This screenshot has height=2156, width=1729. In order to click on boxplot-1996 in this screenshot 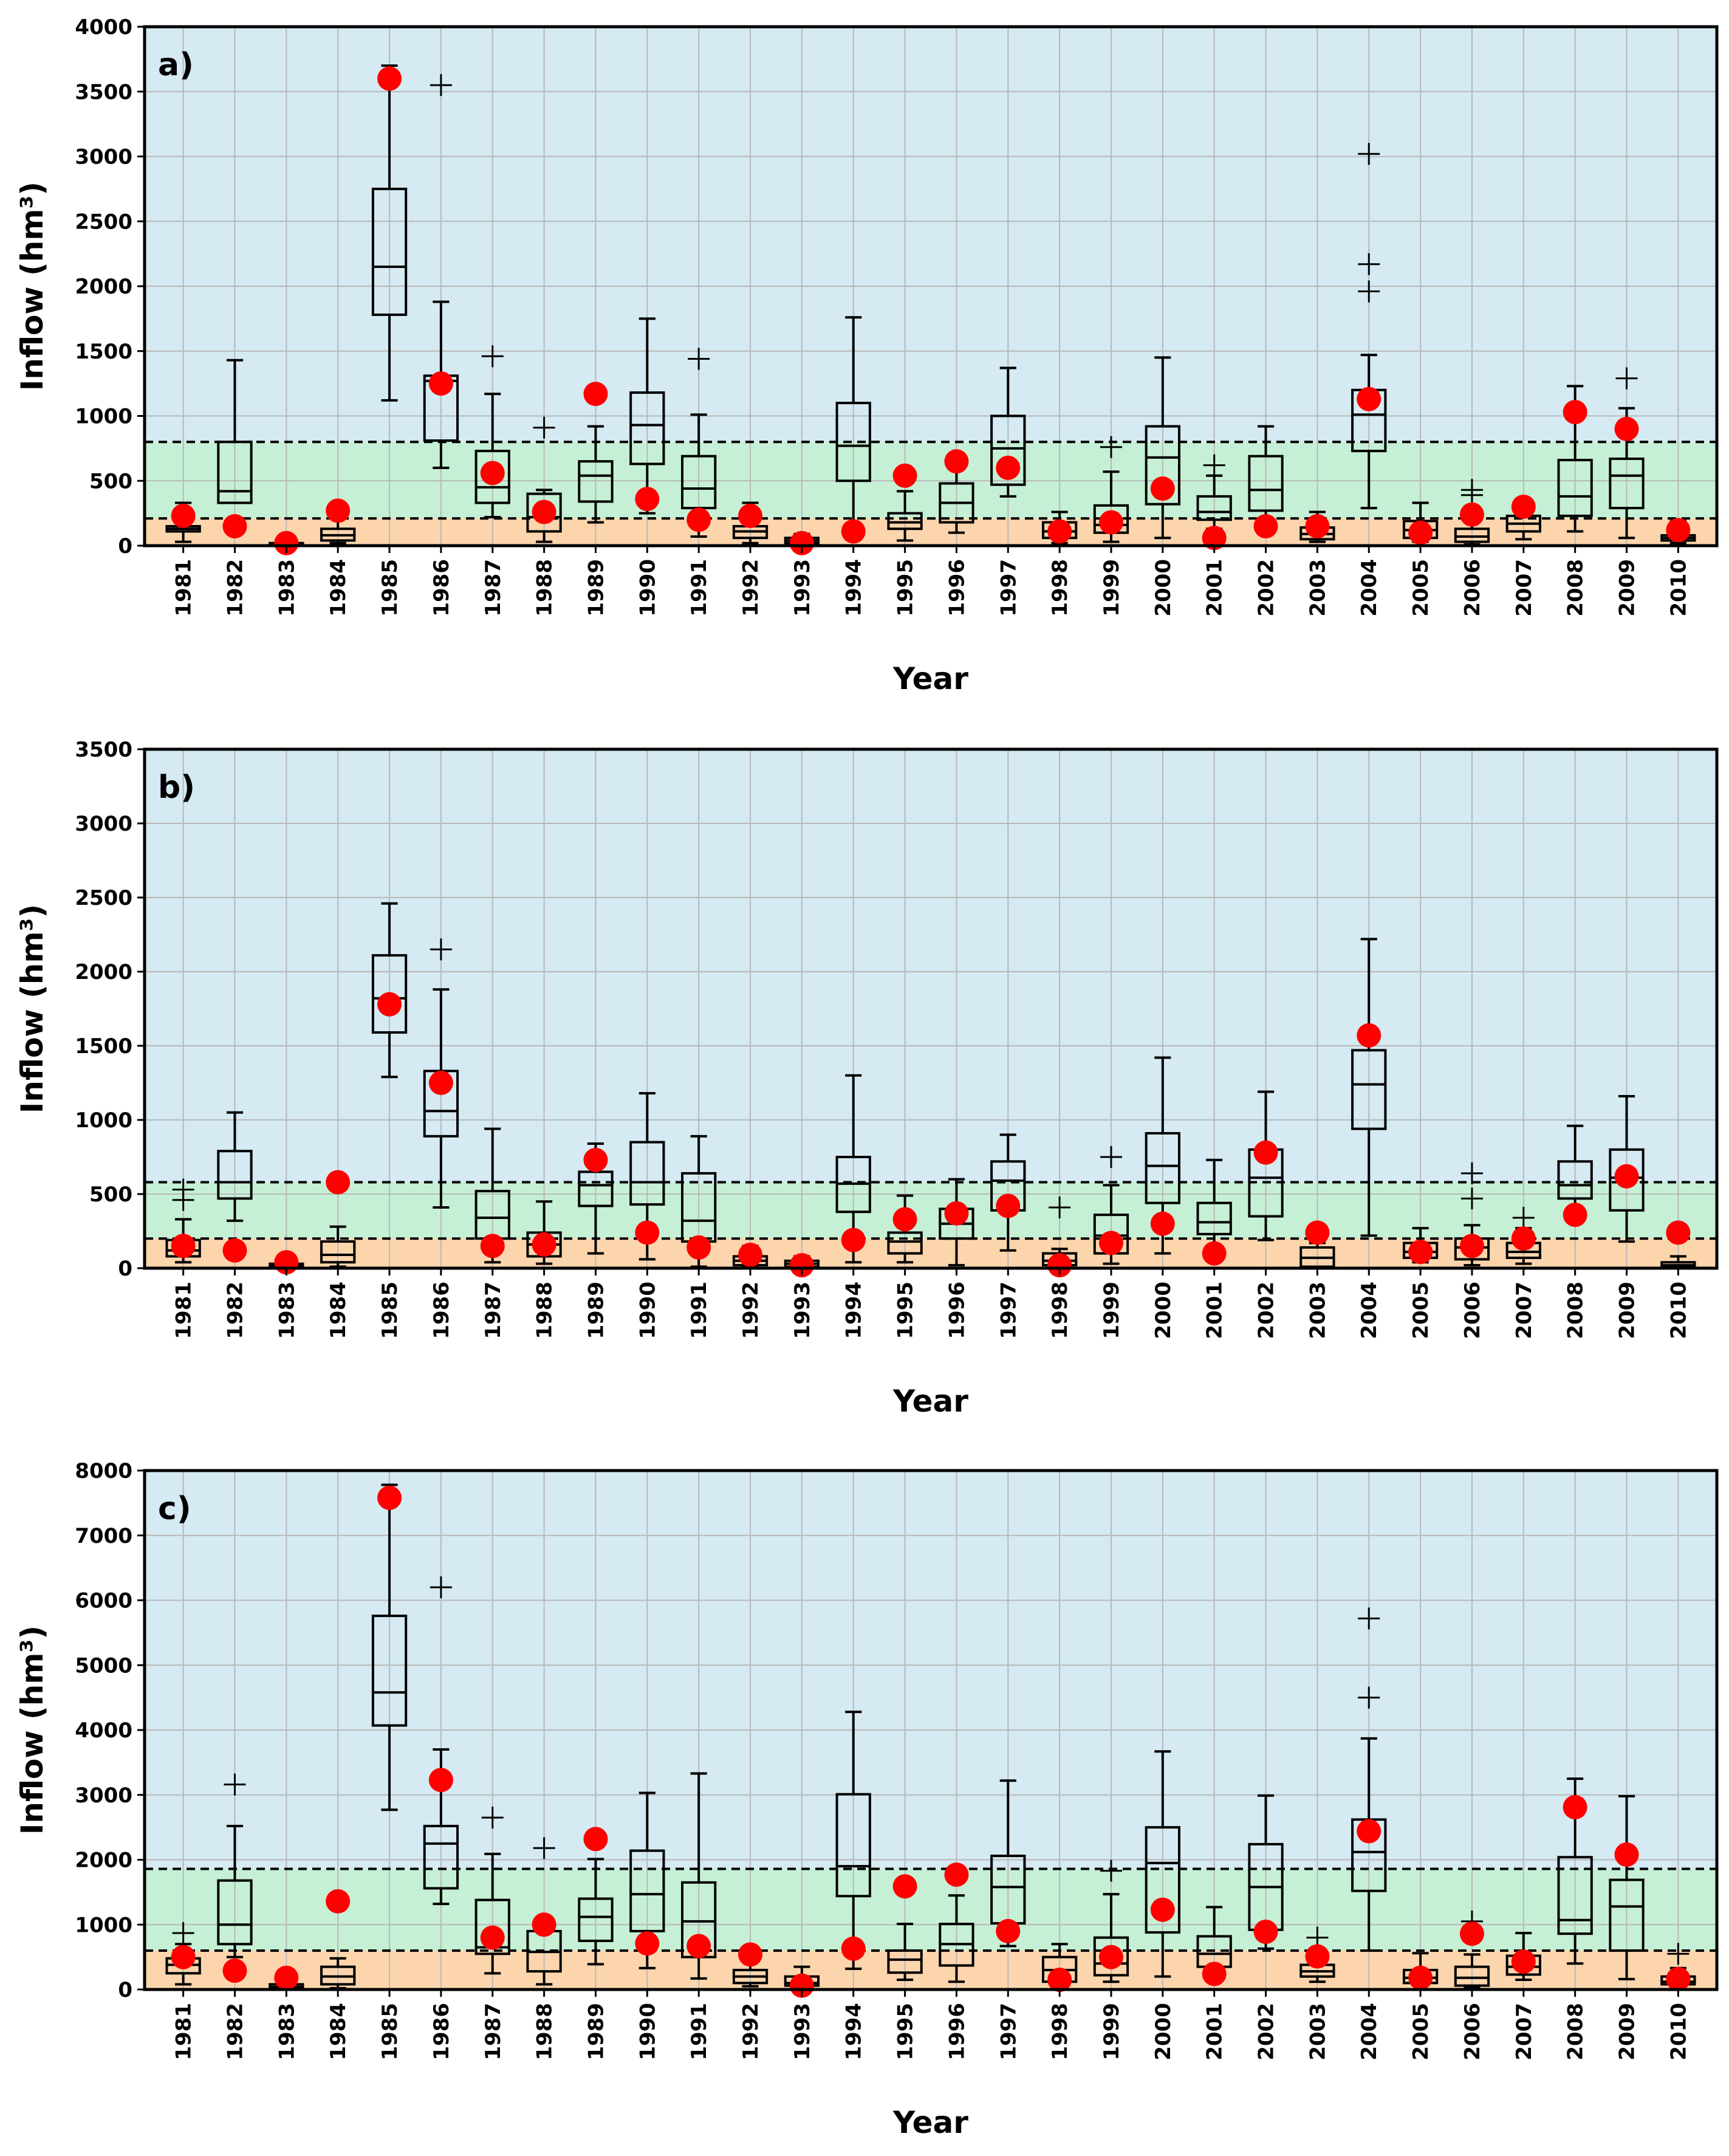, I will do `click(956, 1938)`.